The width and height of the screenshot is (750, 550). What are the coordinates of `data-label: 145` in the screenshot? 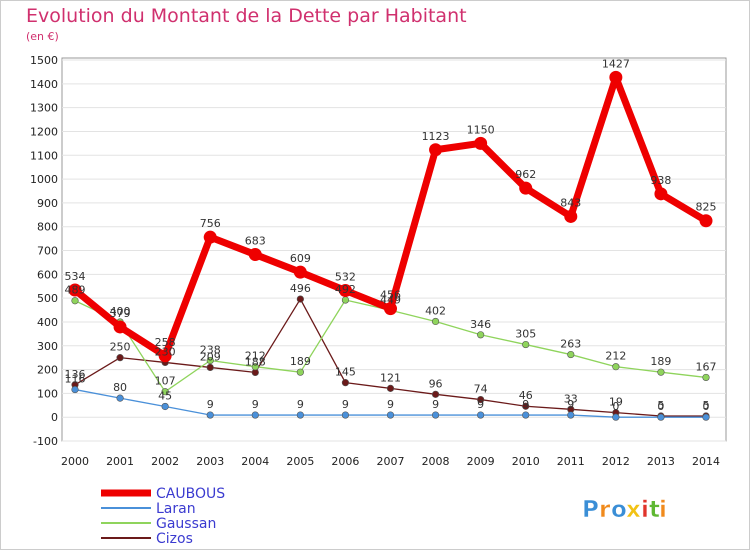 It's located at (345, 372).